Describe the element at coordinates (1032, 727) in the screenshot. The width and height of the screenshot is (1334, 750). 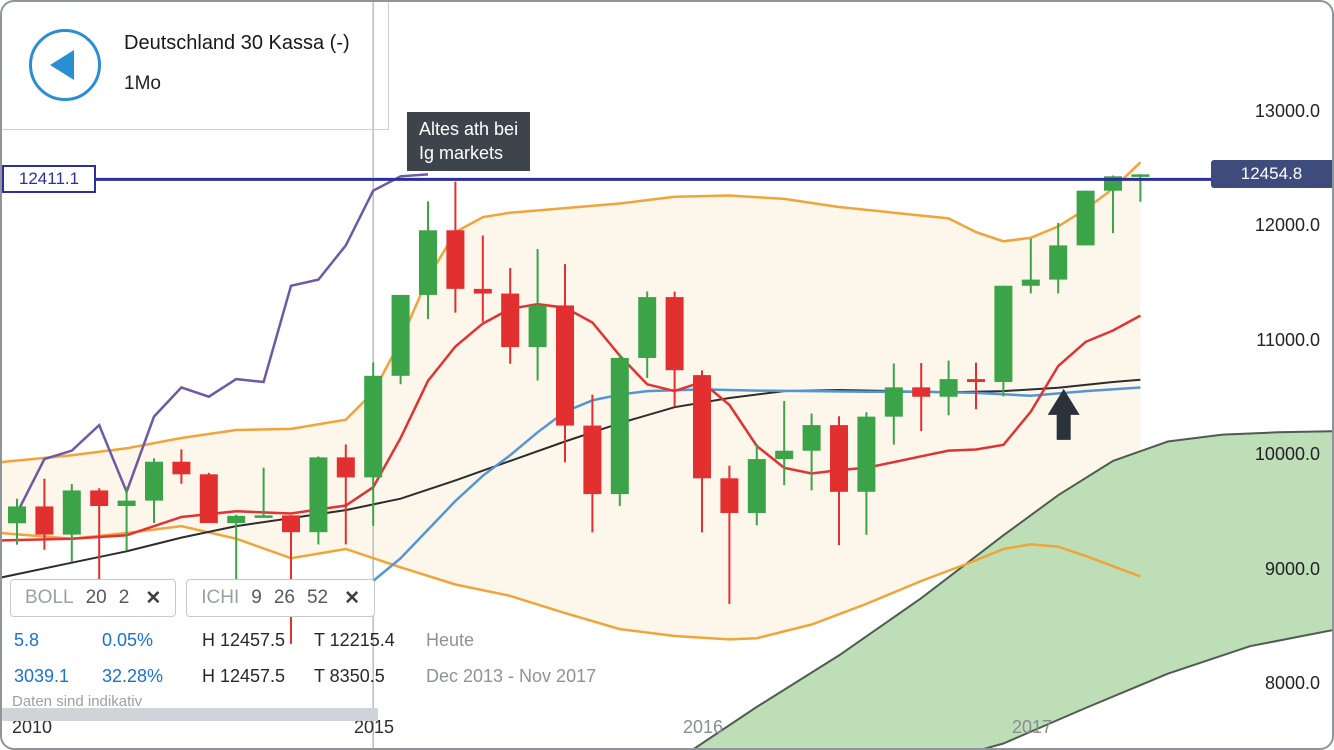
I see `x-axis-label: 2017` at that location.